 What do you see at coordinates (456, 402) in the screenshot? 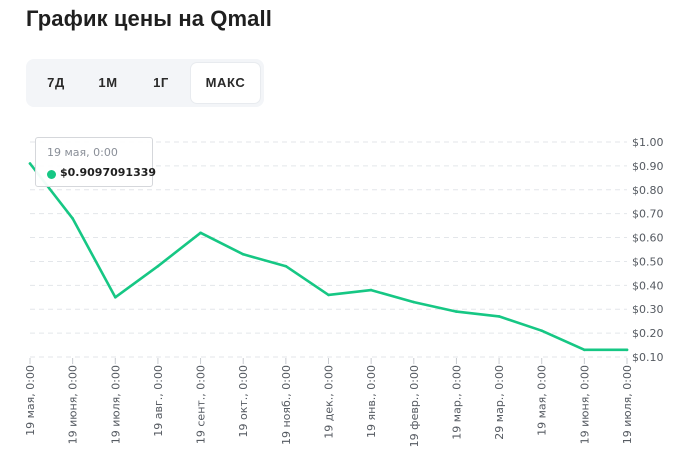
I see `x-tick-label: 19 мар., 0:00` at bounding box center [456, 402].